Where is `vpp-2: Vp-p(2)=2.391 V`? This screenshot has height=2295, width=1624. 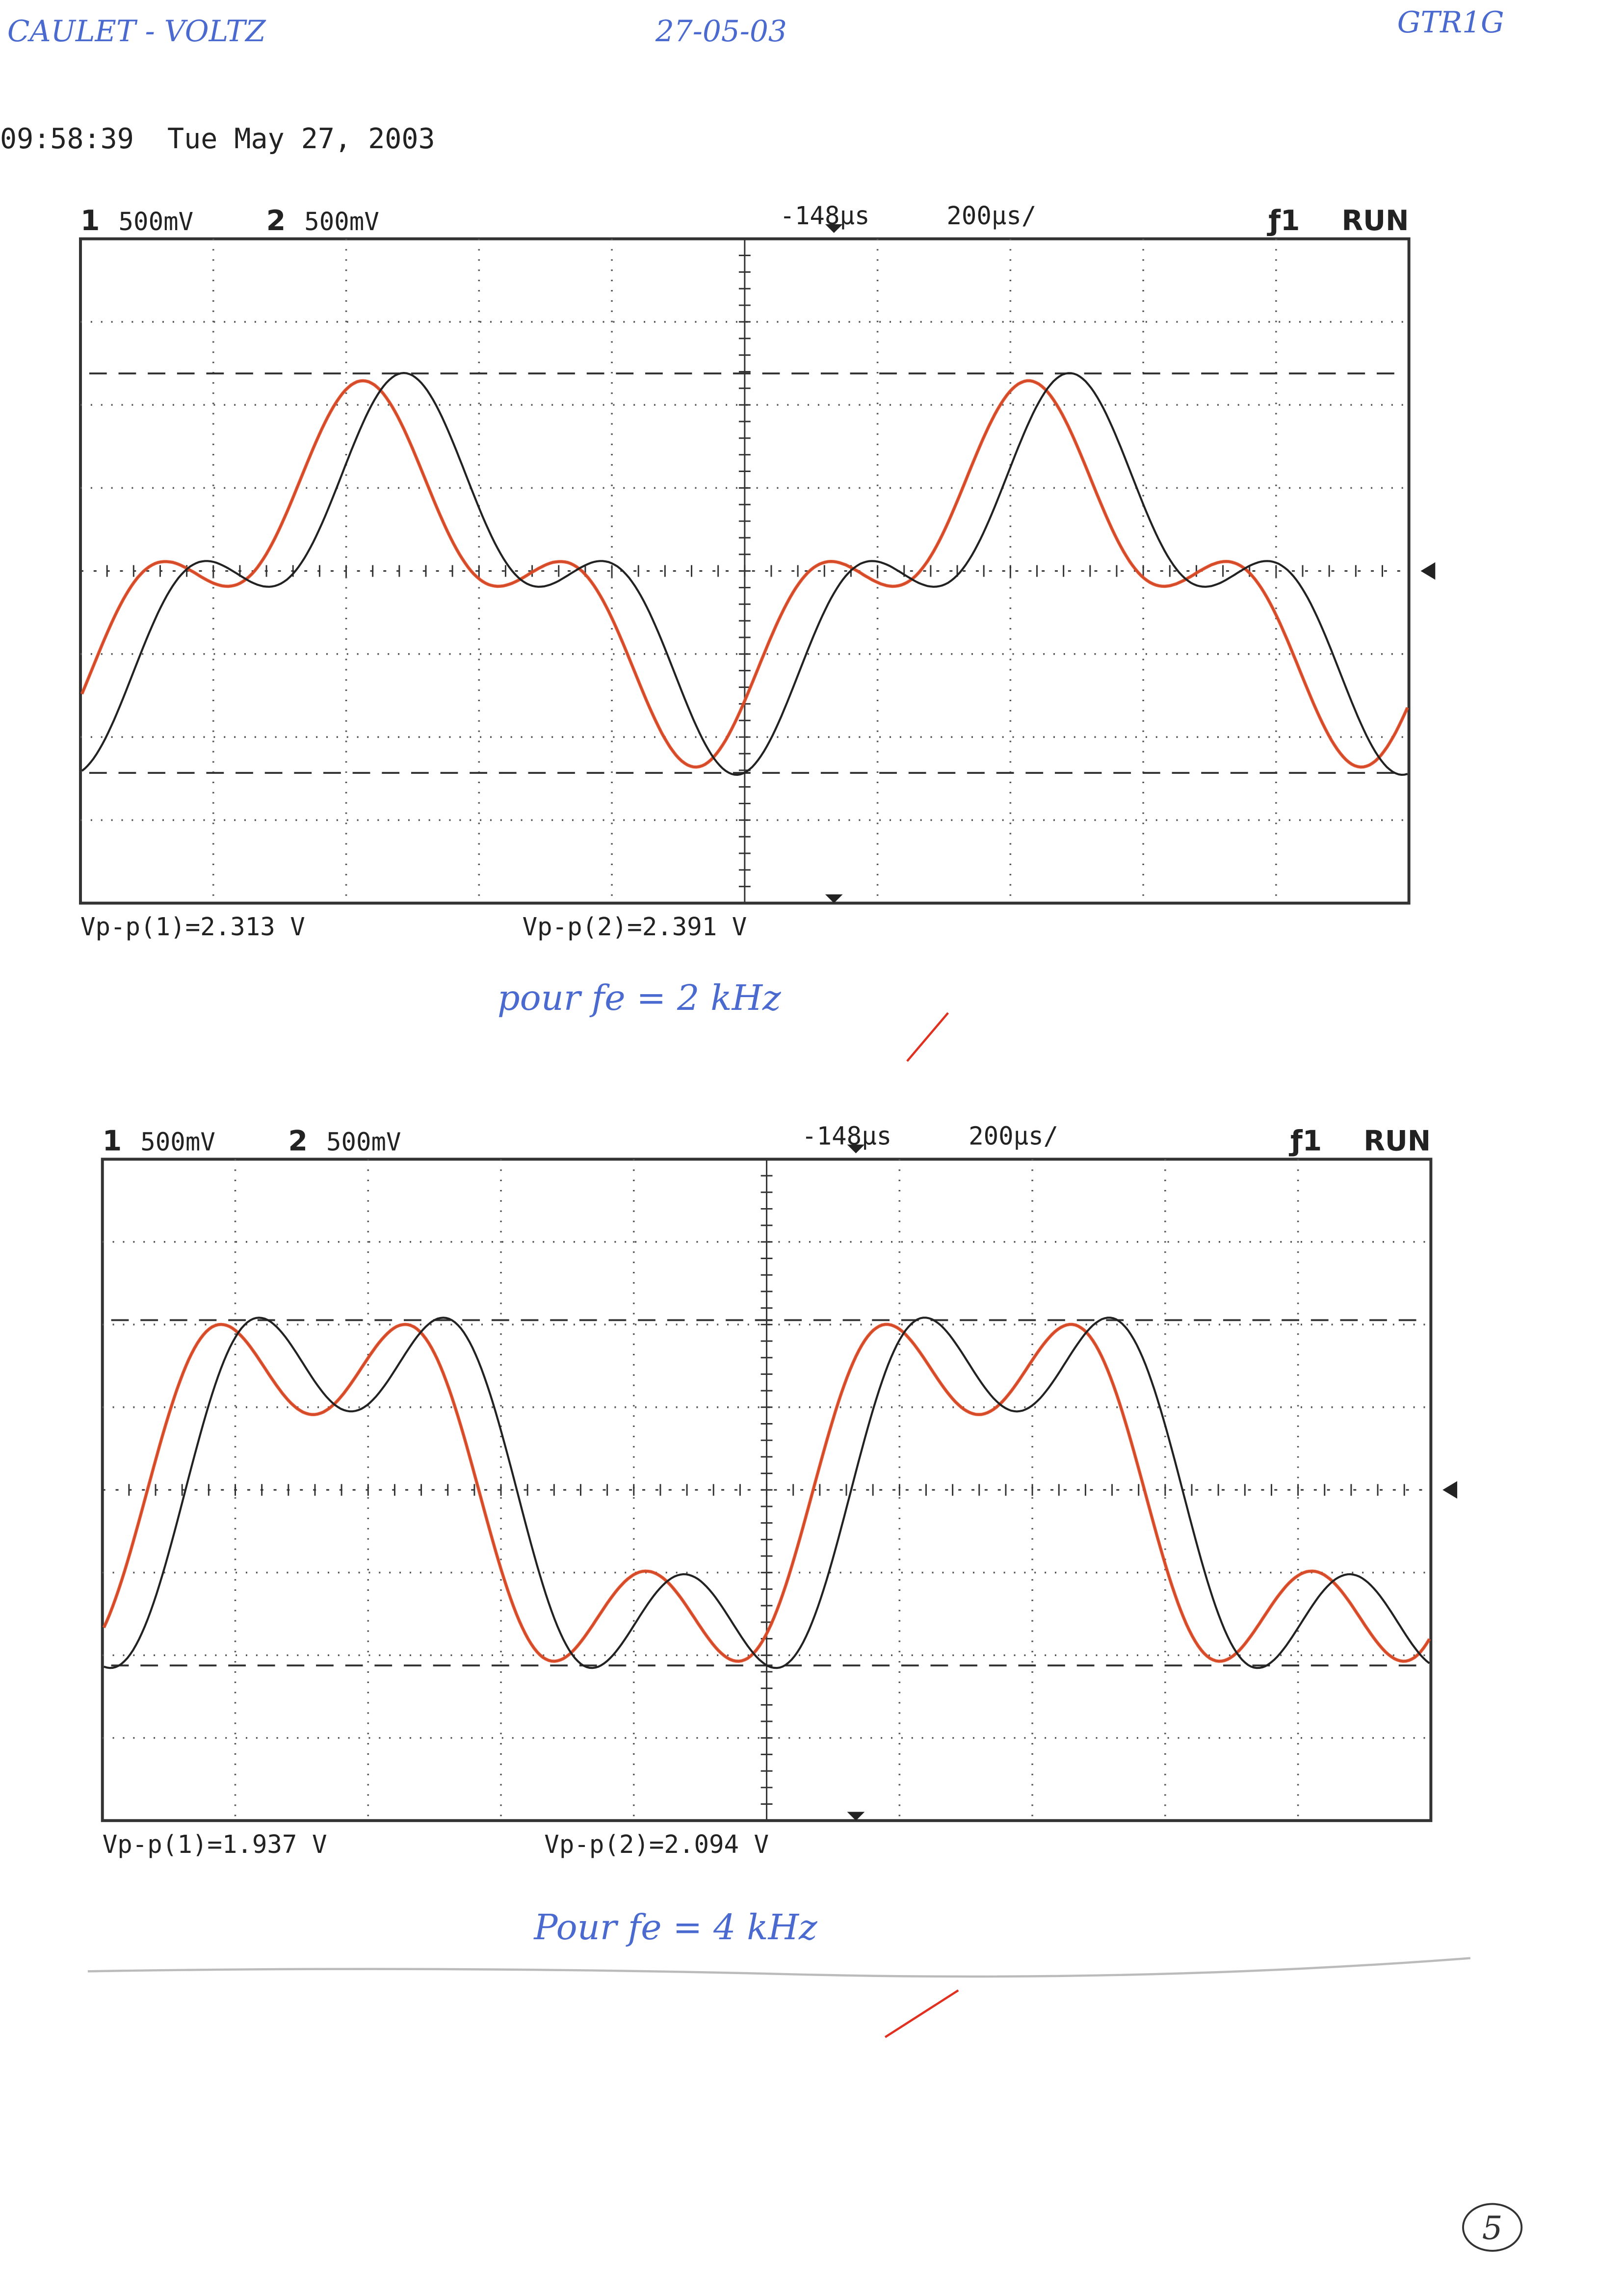
vpp-2: Vp-p(2)=2.391 V is located at coordinates (635, 926).